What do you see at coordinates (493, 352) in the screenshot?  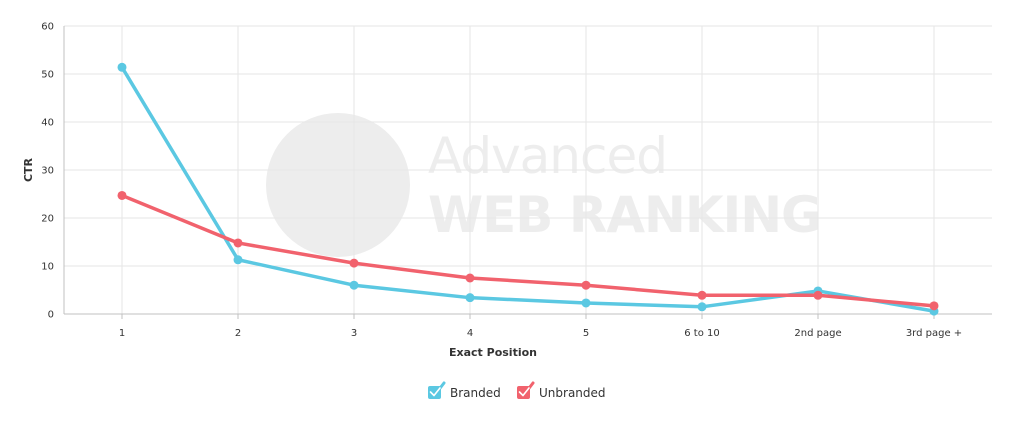 I see `x-axis-title: Exact Position` at bounding box center [493, 352].